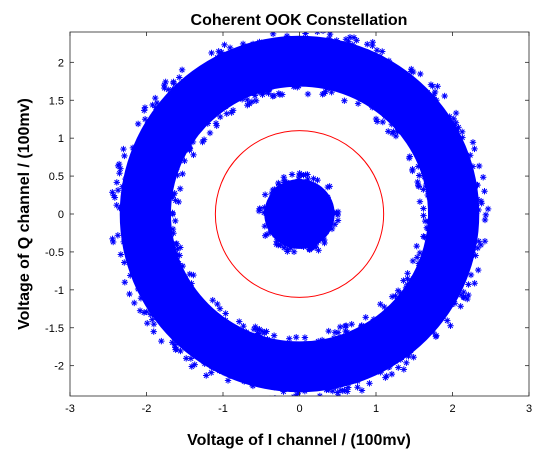  Describe the element at coordinates (299, 214) in the screenshot. I see `point-cluster-center` at that location.